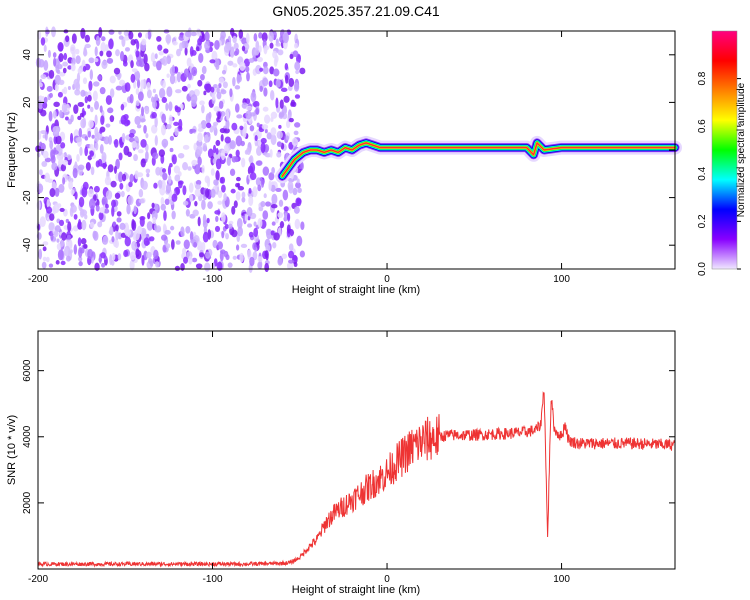  Describe the element at coordinates (356, 11) in the screenshot. I see `figure-title: GN05.2025.357.21.09.C41` at that location.